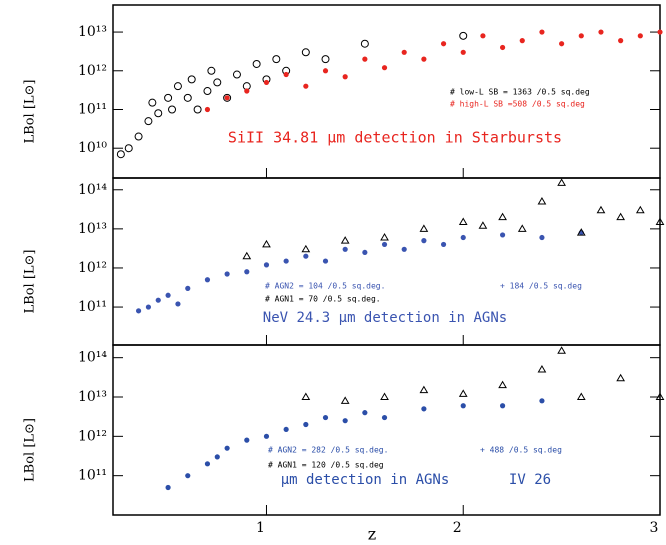  Describe the element at coordinates (326, 465) in the screenshot. I see `legend-entry: # AGN1 = 120 /0.5 sq.deg` at that location.